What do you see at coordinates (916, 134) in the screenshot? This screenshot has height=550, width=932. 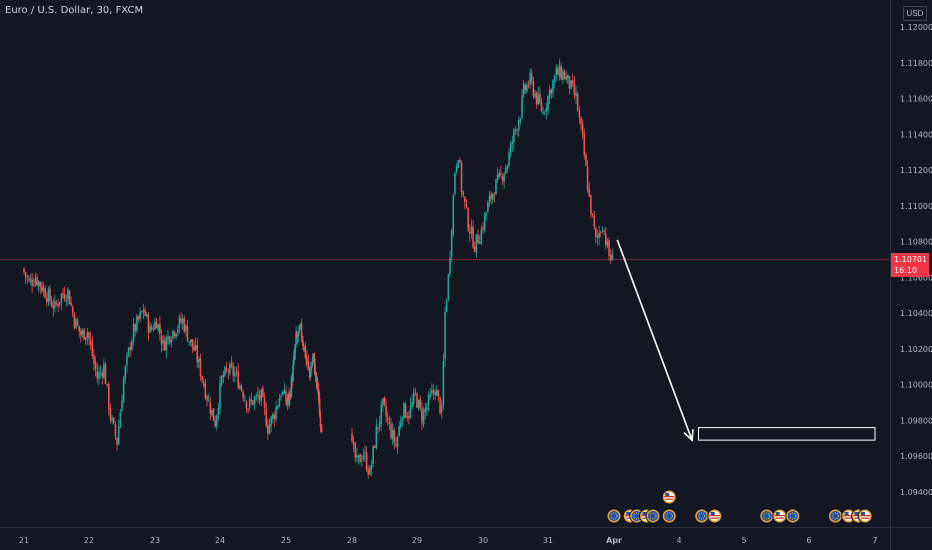 I see `y-tick-label: 1.11400` at bounding box center [916, 134].